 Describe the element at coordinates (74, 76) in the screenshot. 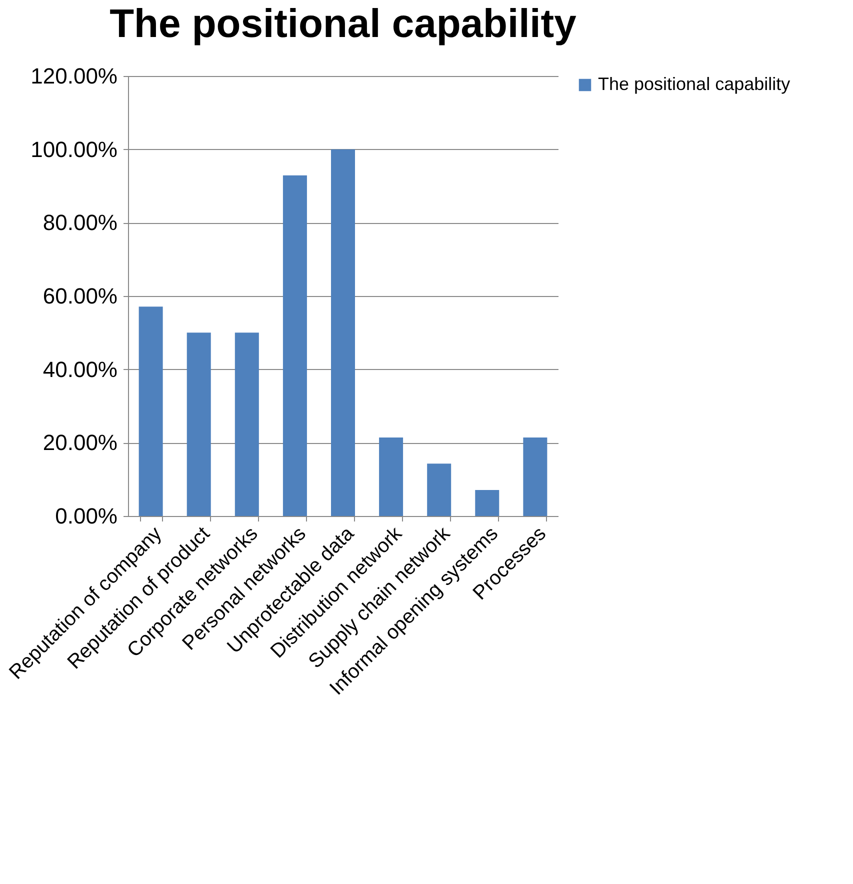

I see `y-tick-label: 120.00%` at that location.